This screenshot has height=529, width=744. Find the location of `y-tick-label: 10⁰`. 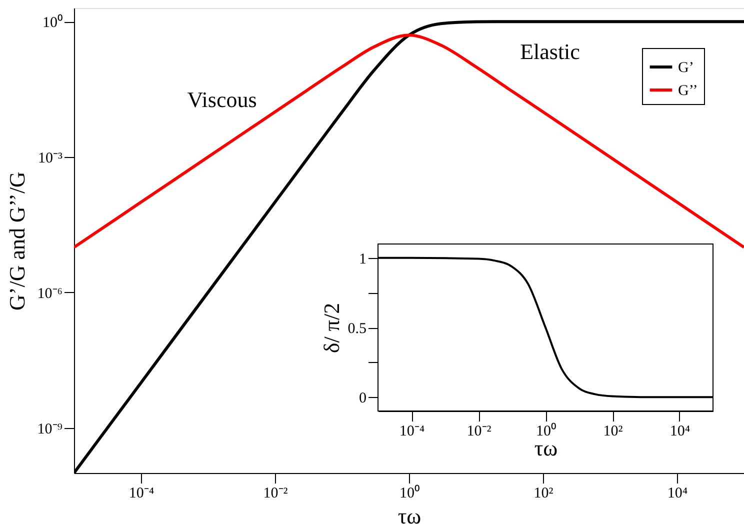

y-tick-label: 10⁰ is located at coordinates (52, 23).